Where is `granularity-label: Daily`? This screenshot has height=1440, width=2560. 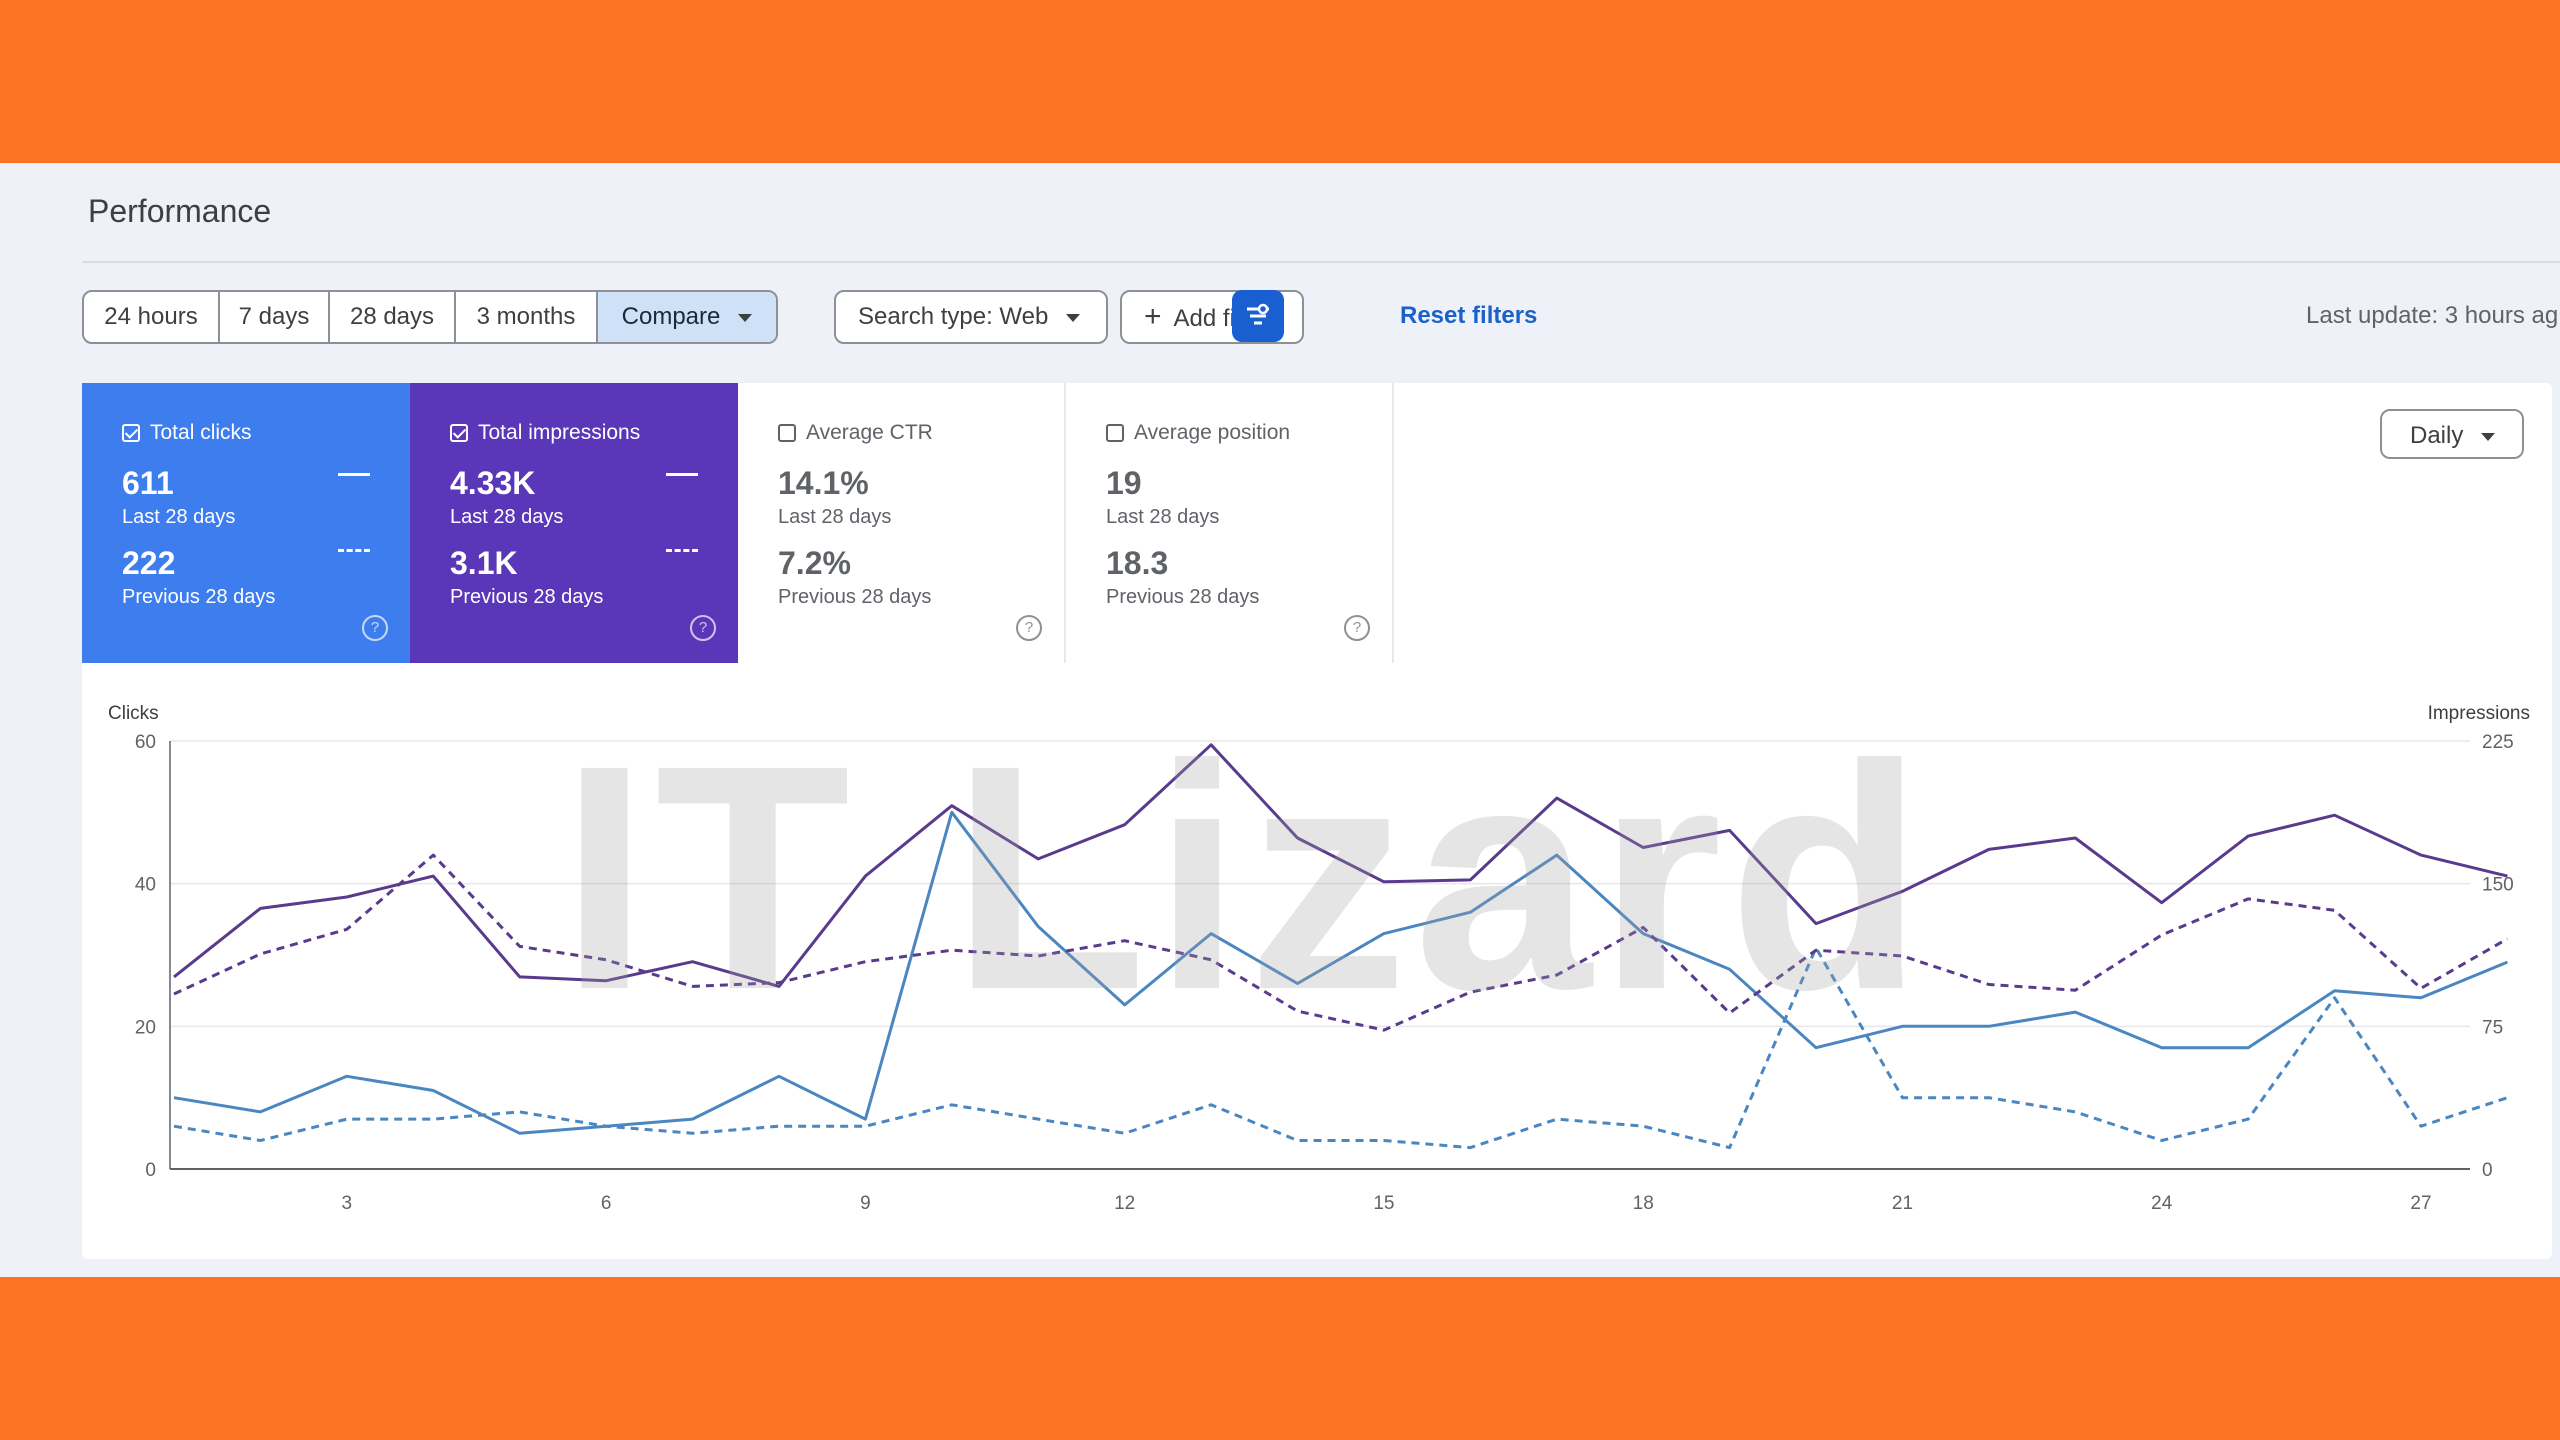
granularity-label: Daily is located at coordinates (2437, 435).